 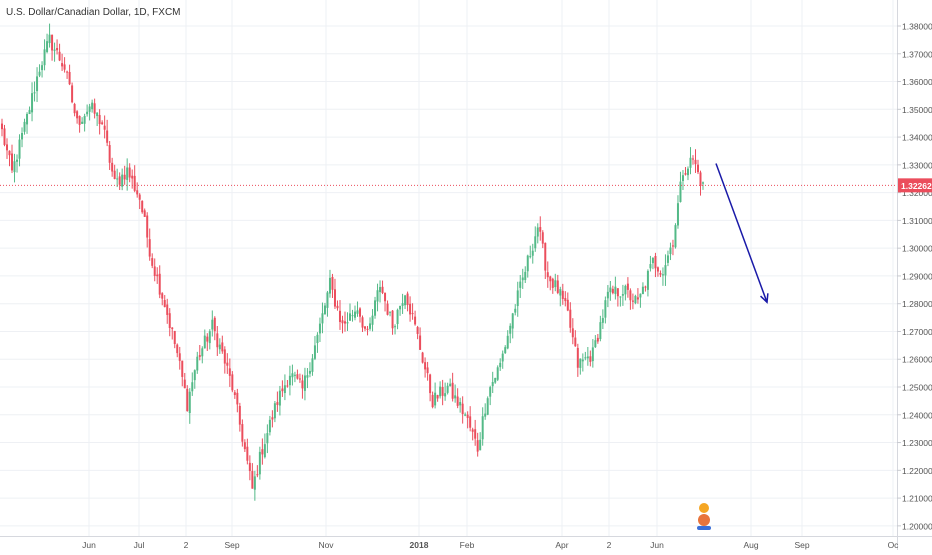 I want to click on y-tick-label: 1.23000, so click(x=917, y=443).